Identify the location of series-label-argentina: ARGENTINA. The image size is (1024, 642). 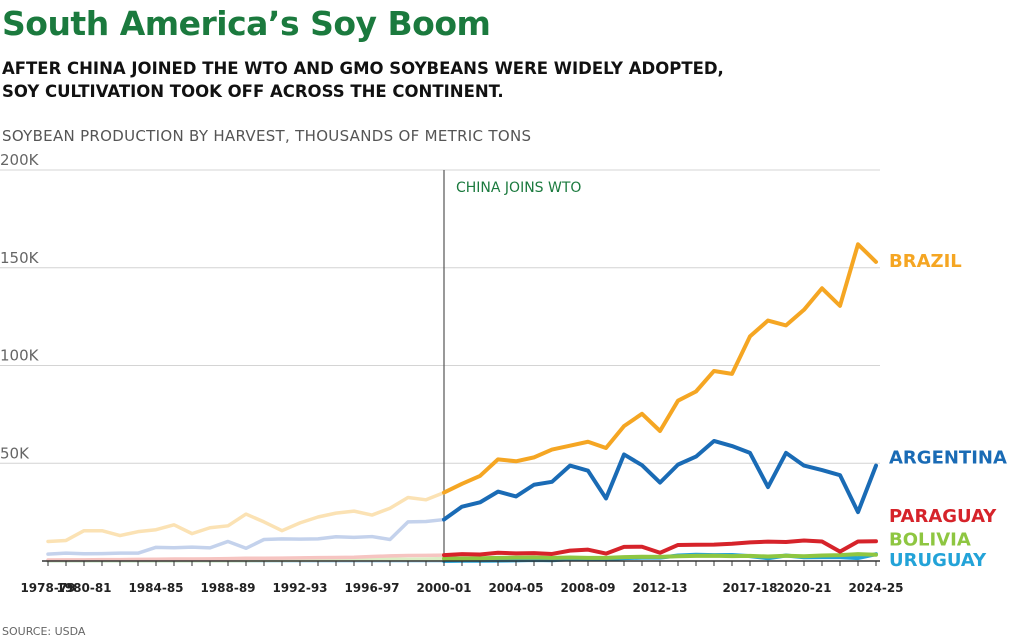
(948, 457).